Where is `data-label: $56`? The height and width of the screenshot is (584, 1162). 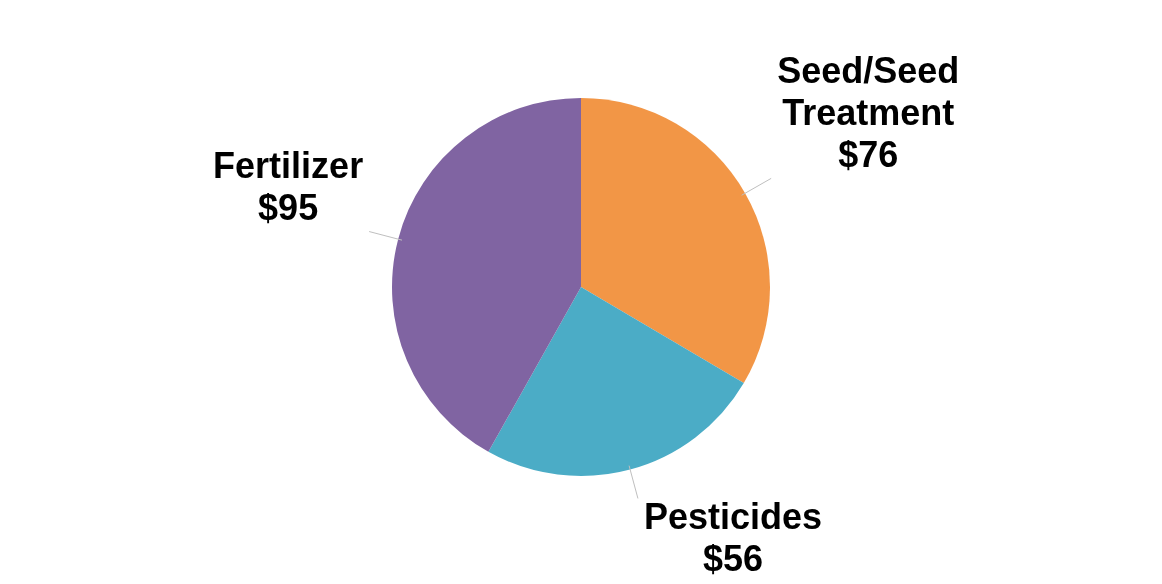
data-label: $56 is located at coordinates (733, 559).